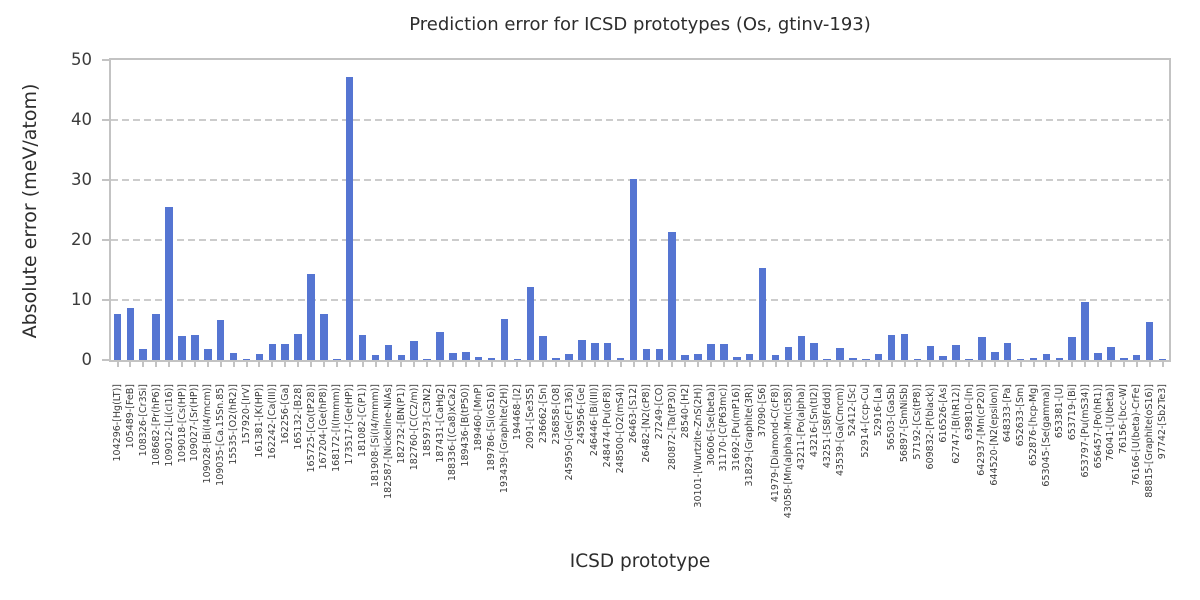 Image resolution: width=1200 pixels, height=600 pixels. I want to click on x-tick-label: 31692-[Pu(mP16)], so click(737, 428).